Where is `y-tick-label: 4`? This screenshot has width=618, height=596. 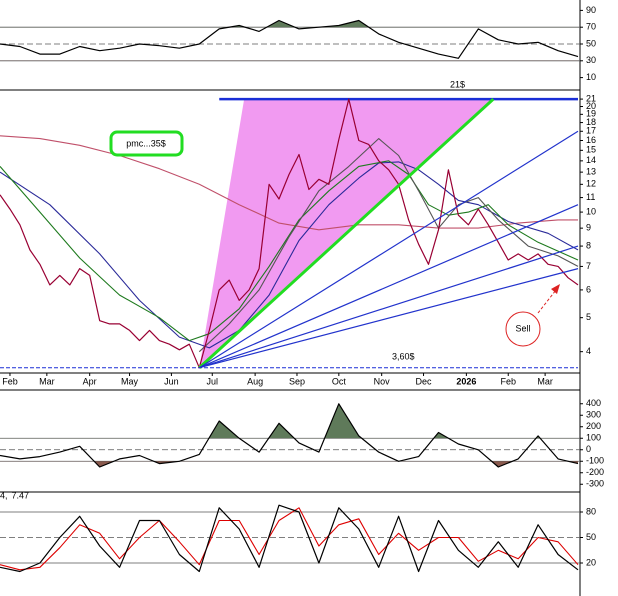
y-tick-label: 4 is located at coordinates (588, 351).